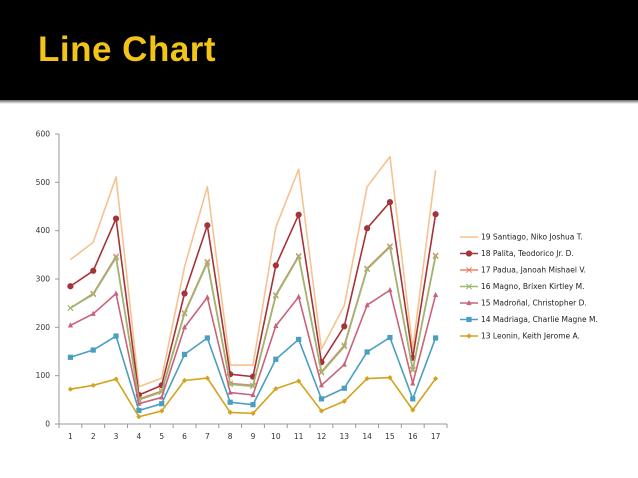  What do you see at coordinates (276, 436) in the screenshot?
I see `x-tick-label: 10` at bounding box center [276, 436].